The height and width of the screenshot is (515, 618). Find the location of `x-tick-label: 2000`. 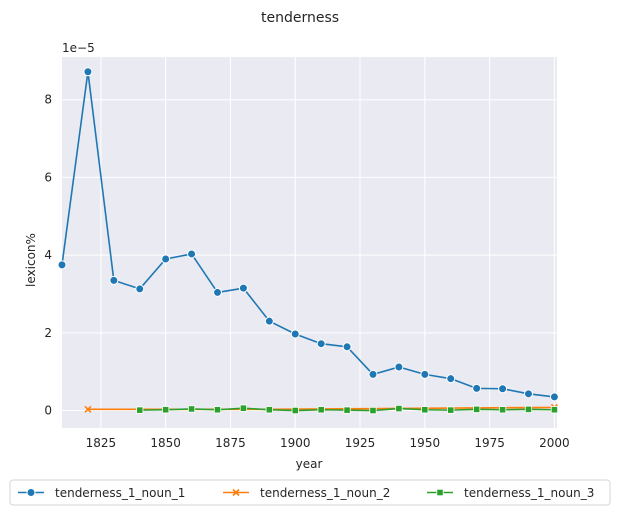

x-tick-label: 2000 is located at coordinates (554, 443).